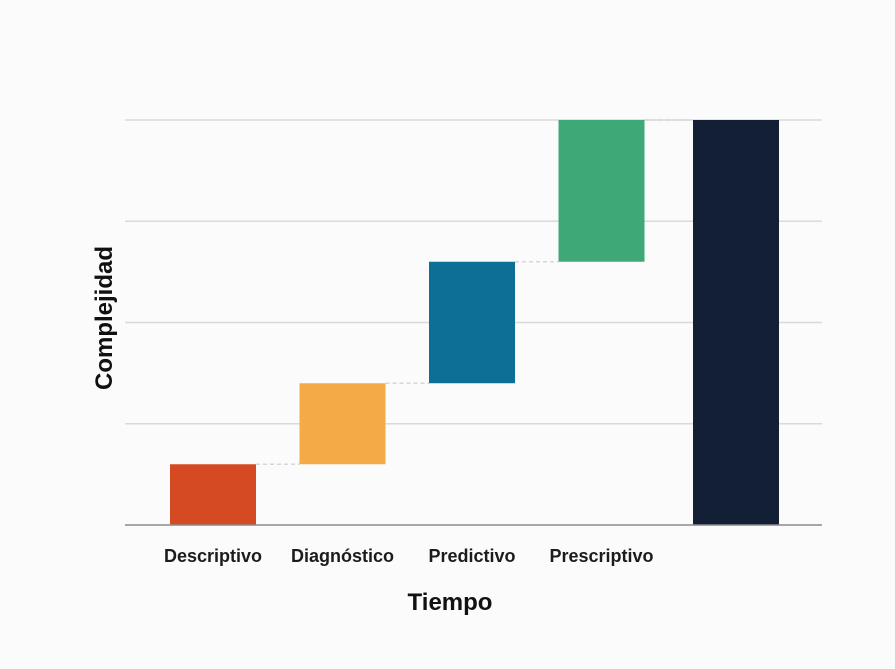 This screenshot has width=895, height=669. Describe the element at coordinates (213, 494) in the screenshot. I see `bar-descriptivo` at that location.